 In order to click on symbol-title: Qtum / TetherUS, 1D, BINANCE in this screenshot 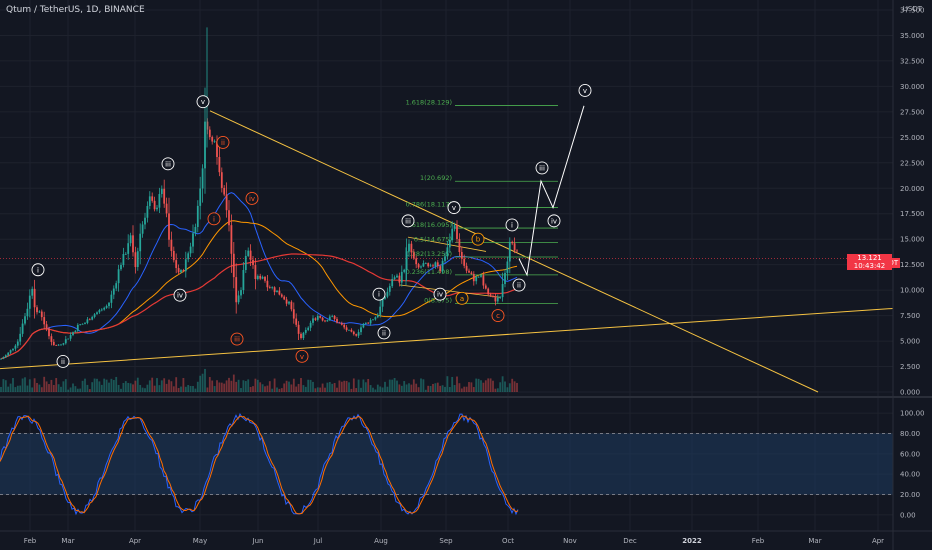, I will do `click(75, 10)`.